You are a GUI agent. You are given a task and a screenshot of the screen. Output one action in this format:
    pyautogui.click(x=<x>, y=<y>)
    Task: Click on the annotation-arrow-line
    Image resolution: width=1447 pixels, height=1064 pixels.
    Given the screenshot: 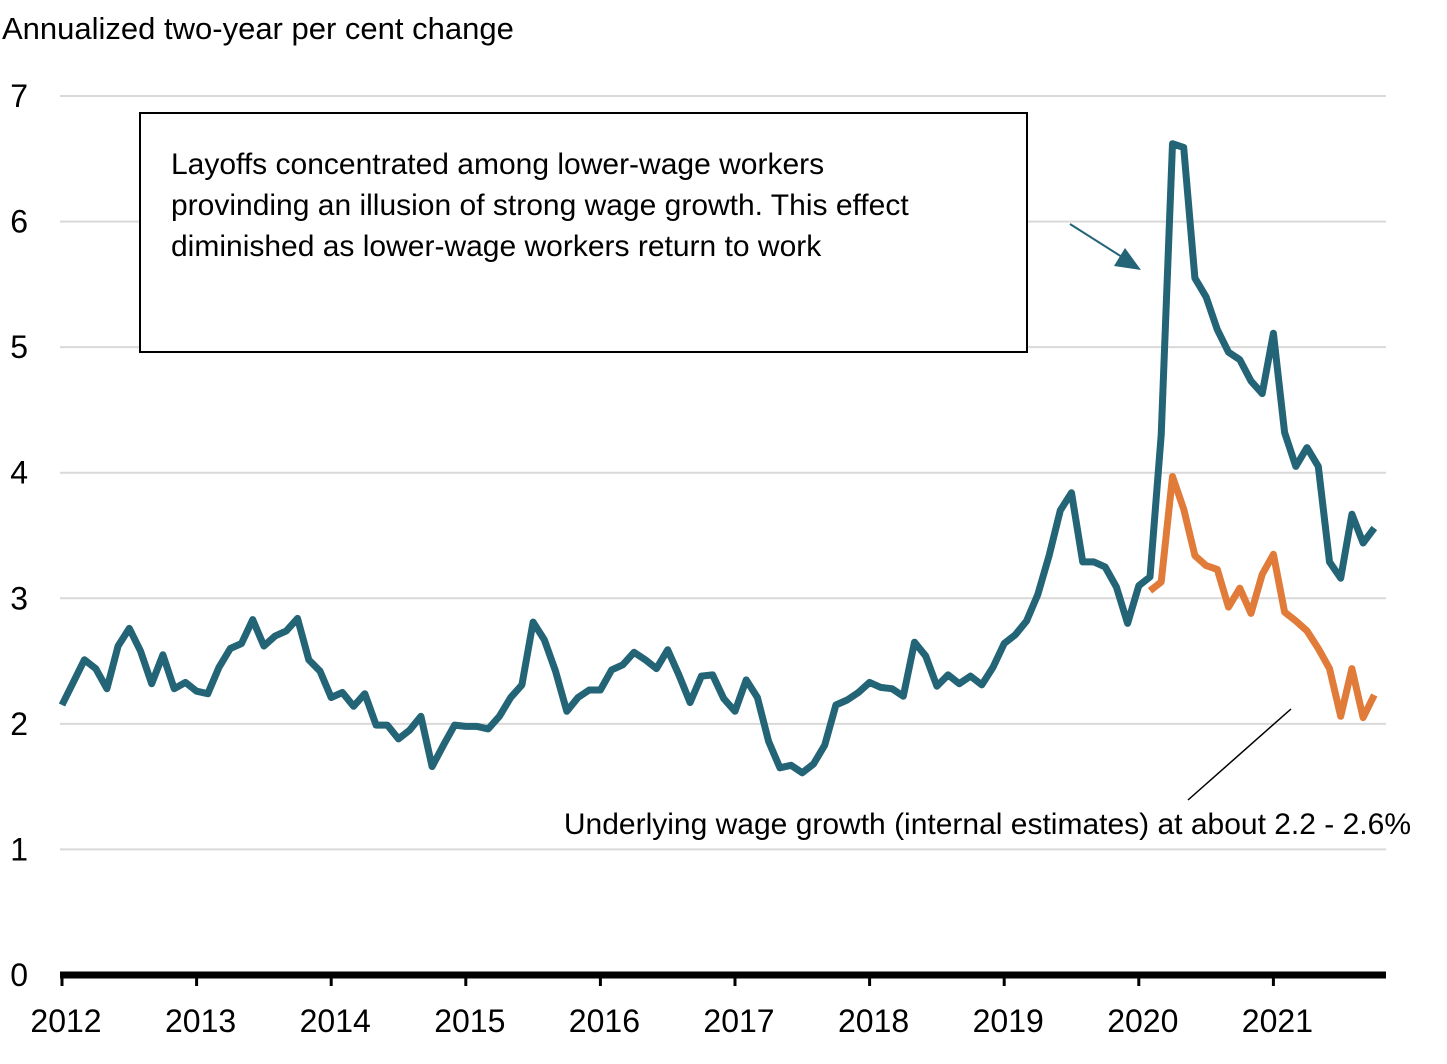 What is the action you would take?
    pyautogui.click(x=1096, y=240)
    